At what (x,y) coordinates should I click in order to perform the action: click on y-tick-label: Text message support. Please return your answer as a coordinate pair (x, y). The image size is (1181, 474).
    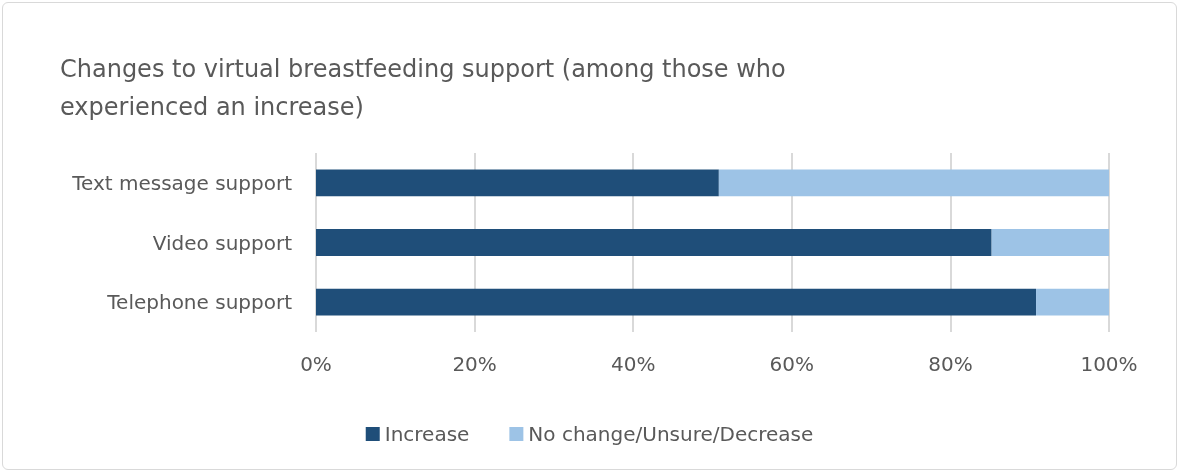
    Looking at the image, I should click on (182, 182).